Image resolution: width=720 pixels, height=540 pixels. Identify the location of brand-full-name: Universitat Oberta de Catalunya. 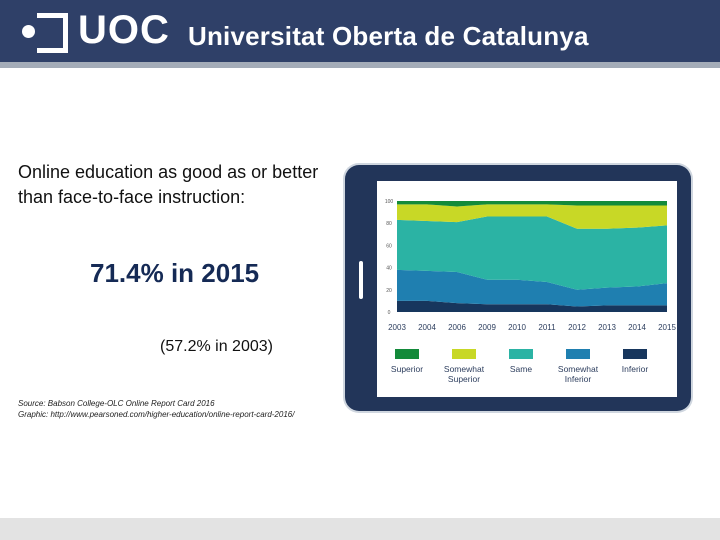
(388, 36).